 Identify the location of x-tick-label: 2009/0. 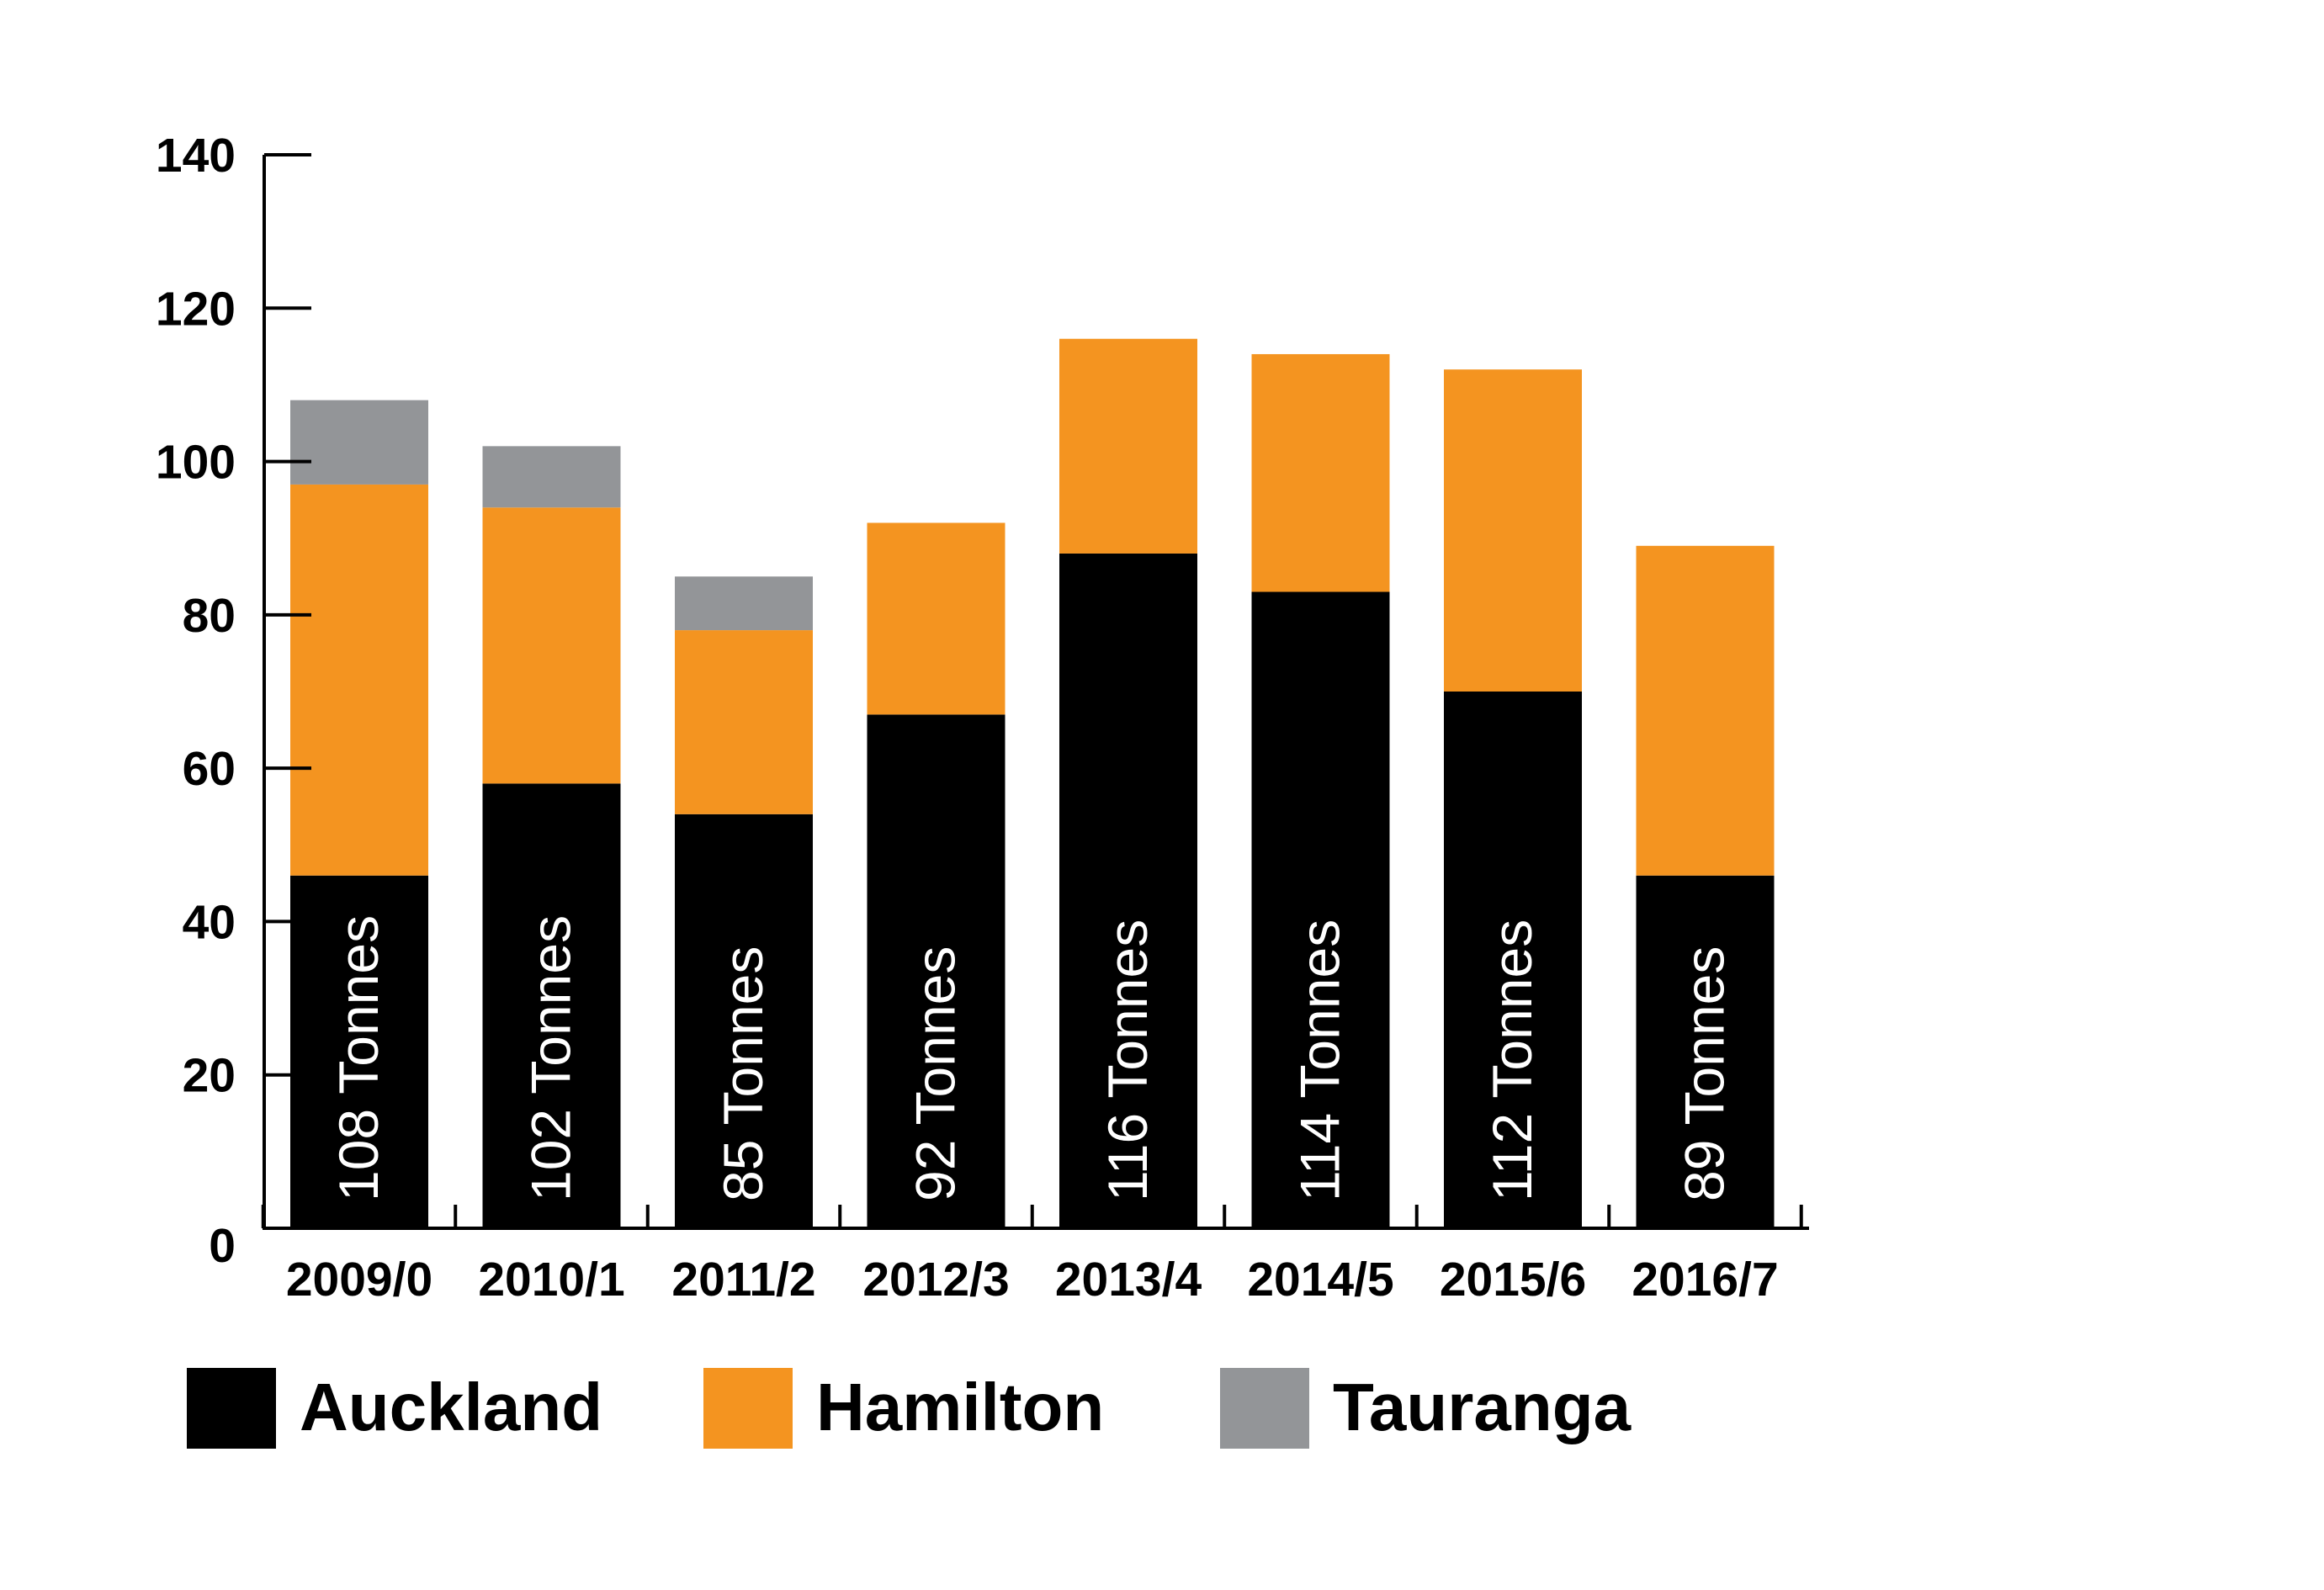
(359, 1279).